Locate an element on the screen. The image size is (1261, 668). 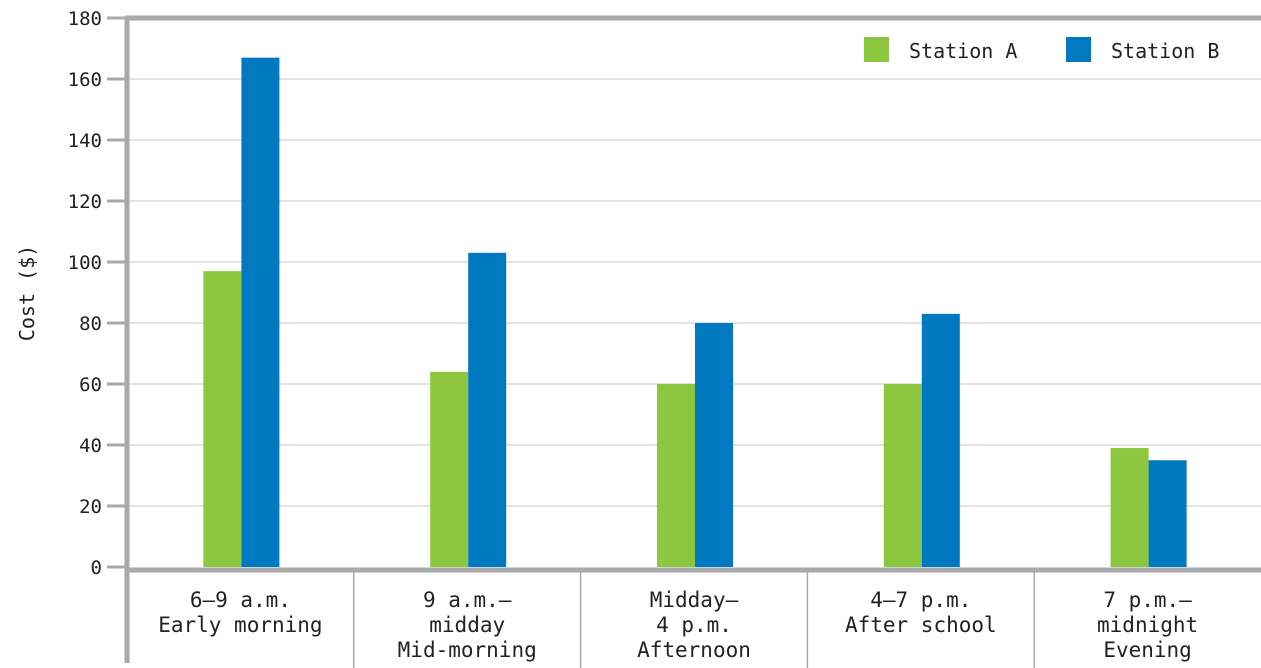
legend: Station A Station B is located at coordinates (1041, 50).